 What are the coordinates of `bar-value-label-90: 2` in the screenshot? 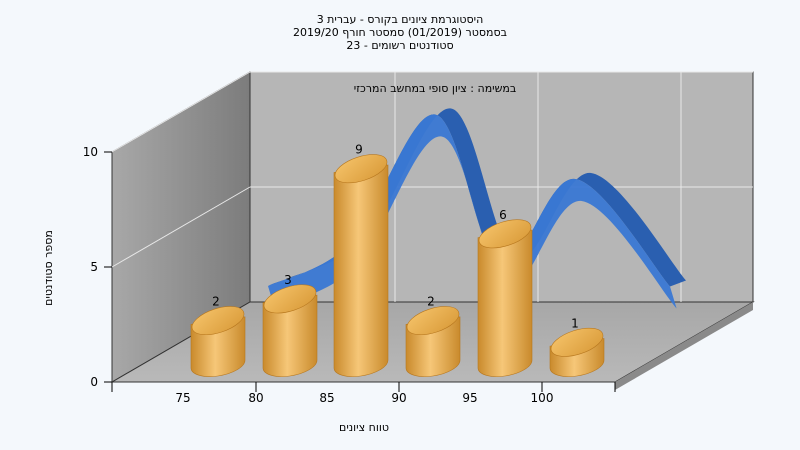 It's located at (431, 302).